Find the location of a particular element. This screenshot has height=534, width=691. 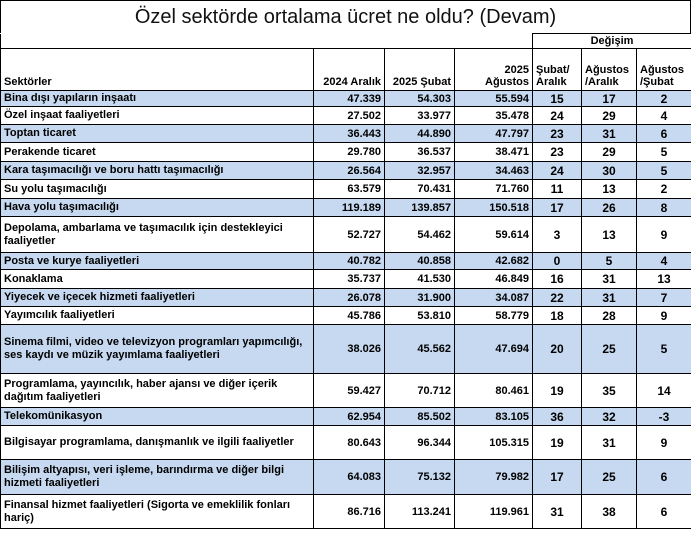

cell: 119.189 is located at coordinates (349, 207).